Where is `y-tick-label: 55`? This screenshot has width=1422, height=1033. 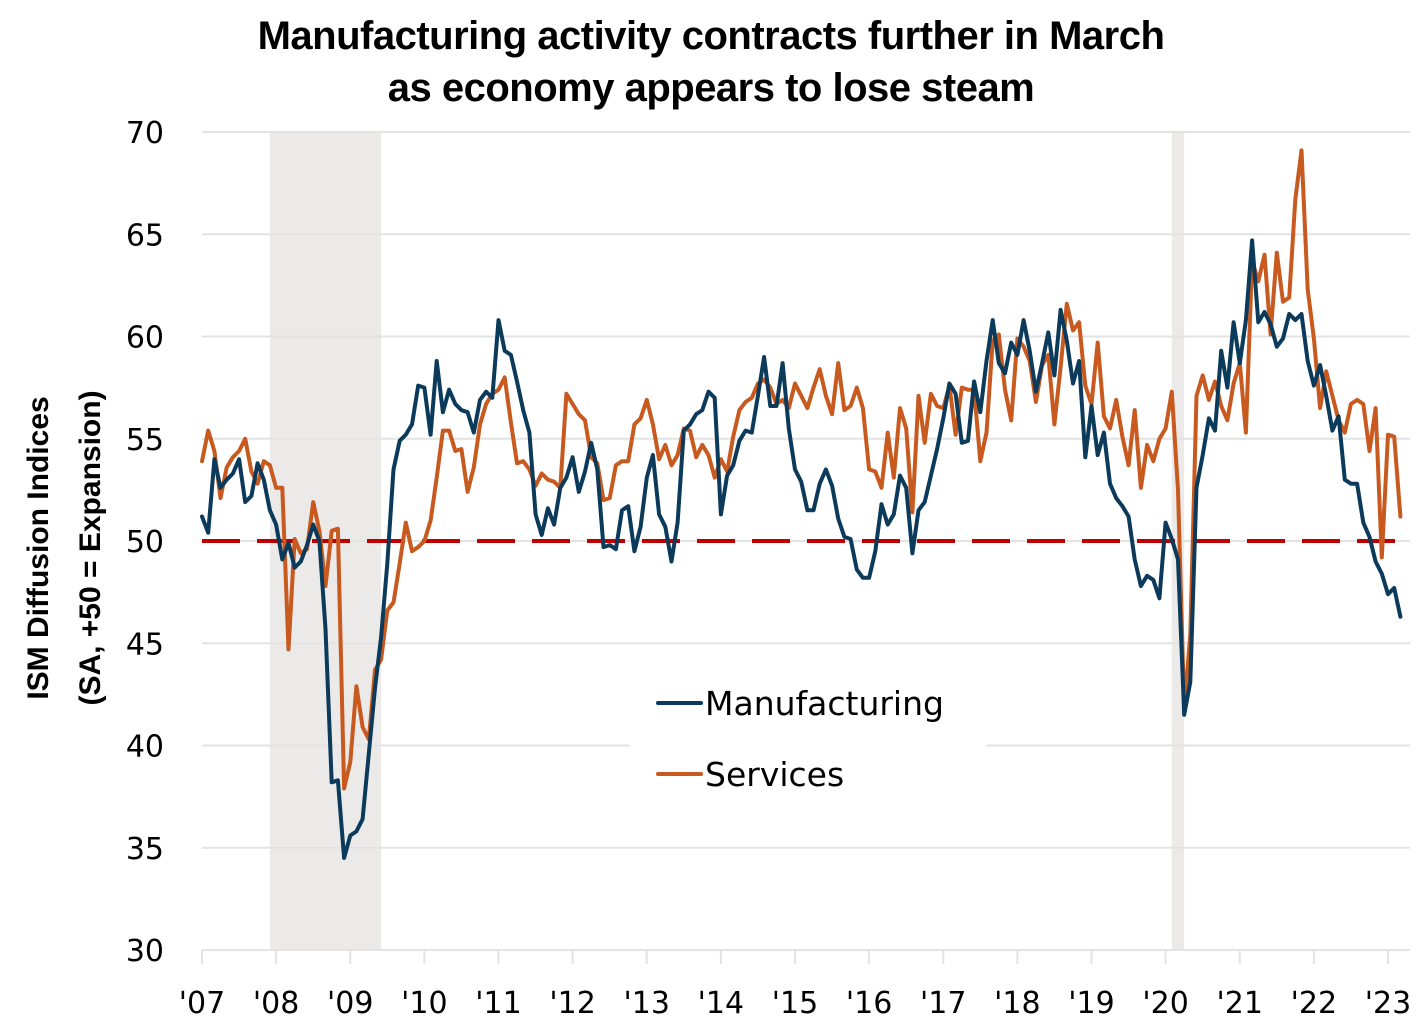 y-tick-label: 55 is located at coordinates (145, 440).